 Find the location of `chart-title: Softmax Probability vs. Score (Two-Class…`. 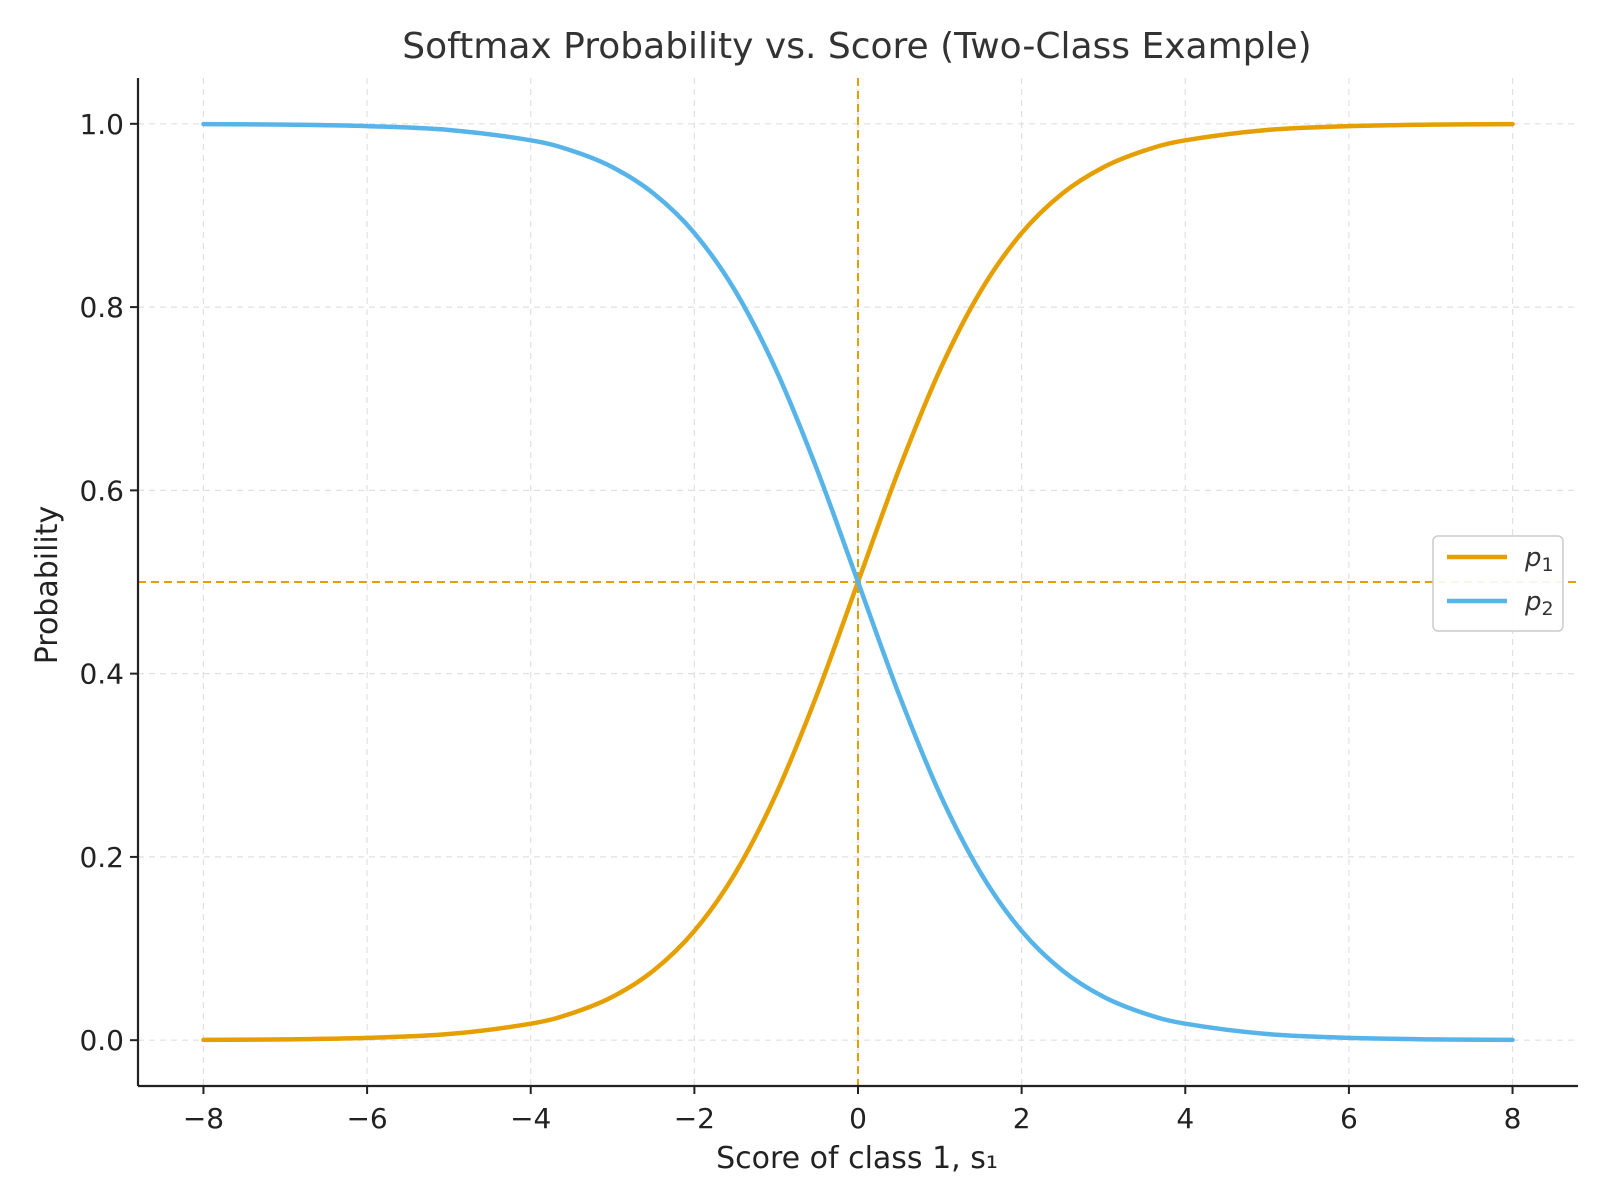

chart-title: Softmax Probability vs. Score (Two-Class… is located at coordinates (856, 46).